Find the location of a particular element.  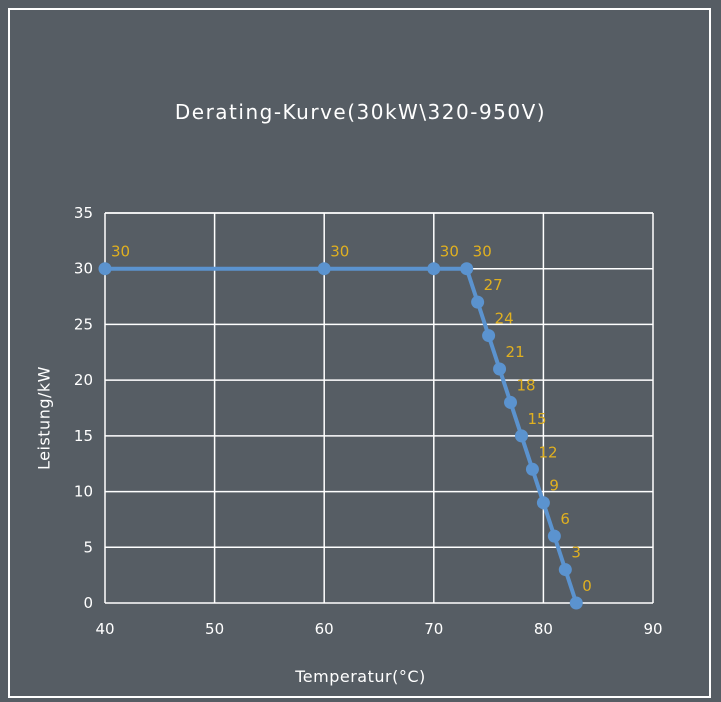

x-tick-label: 90 is located at coordinates (652, 629).